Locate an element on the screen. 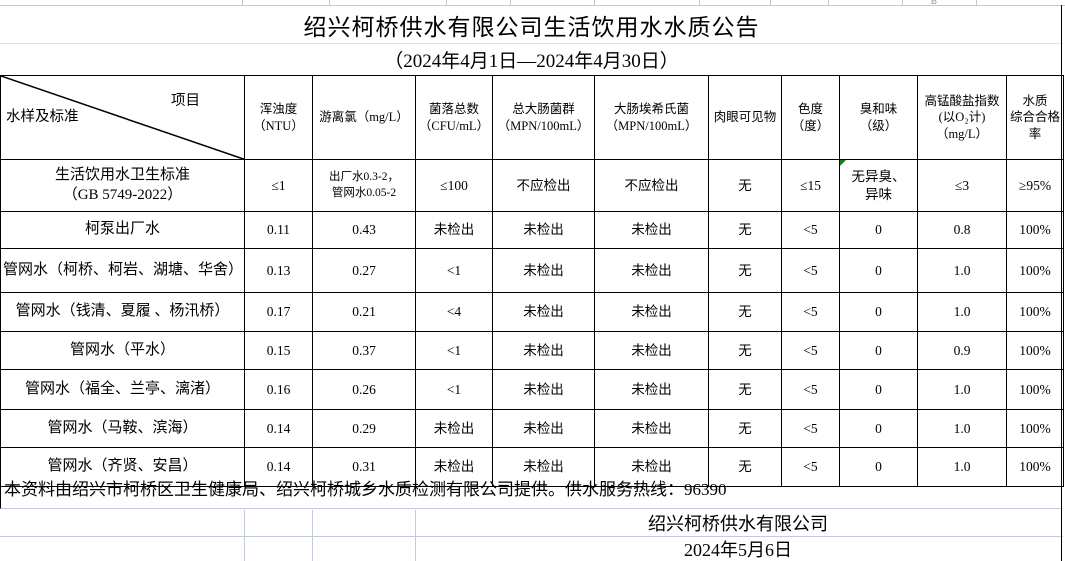  table-cell: 0.11 is located at coordinates (278, 230).